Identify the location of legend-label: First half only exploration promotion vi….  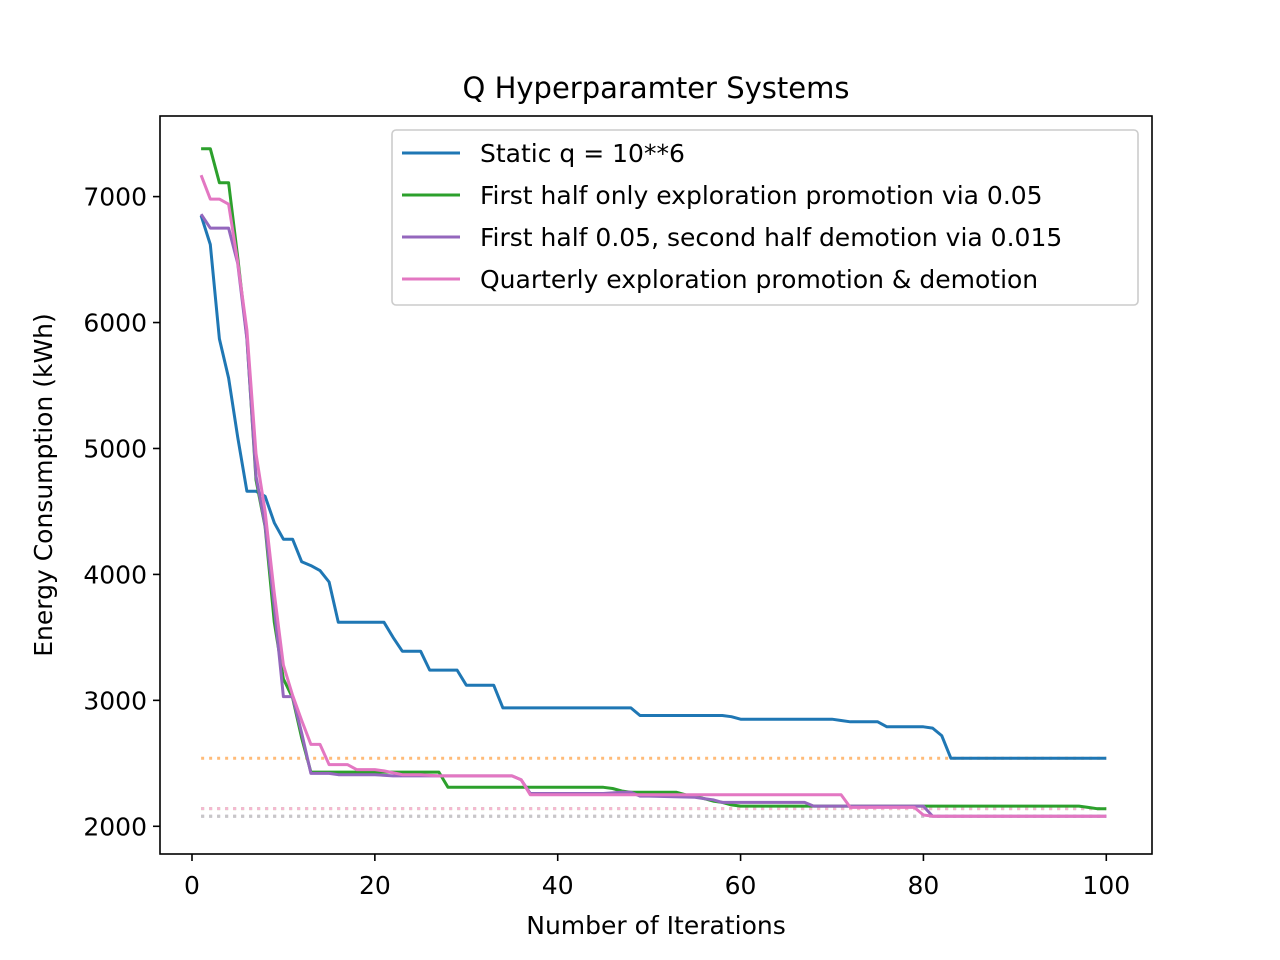
(761, 195).